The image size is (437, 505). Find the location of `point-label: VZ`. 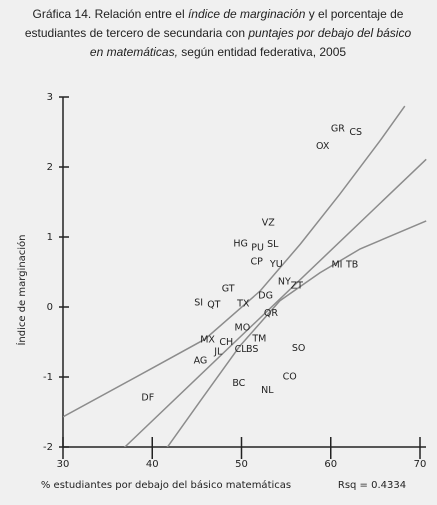

point-label: VZ is located at coordinates (268, 223).